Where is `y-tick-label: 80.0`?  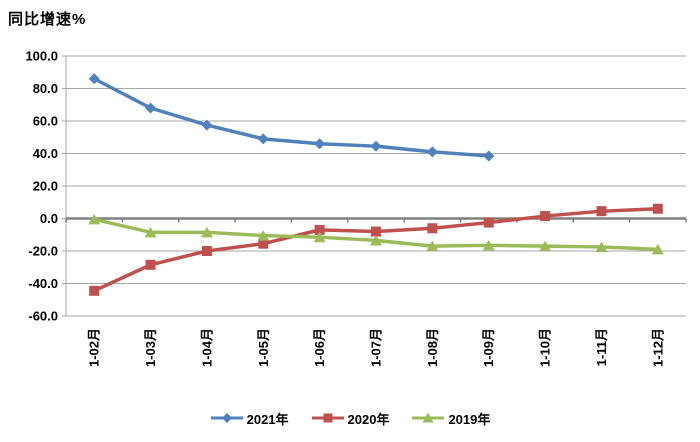 y-tick-label: 80.0 is located at coordinates (45, 88).